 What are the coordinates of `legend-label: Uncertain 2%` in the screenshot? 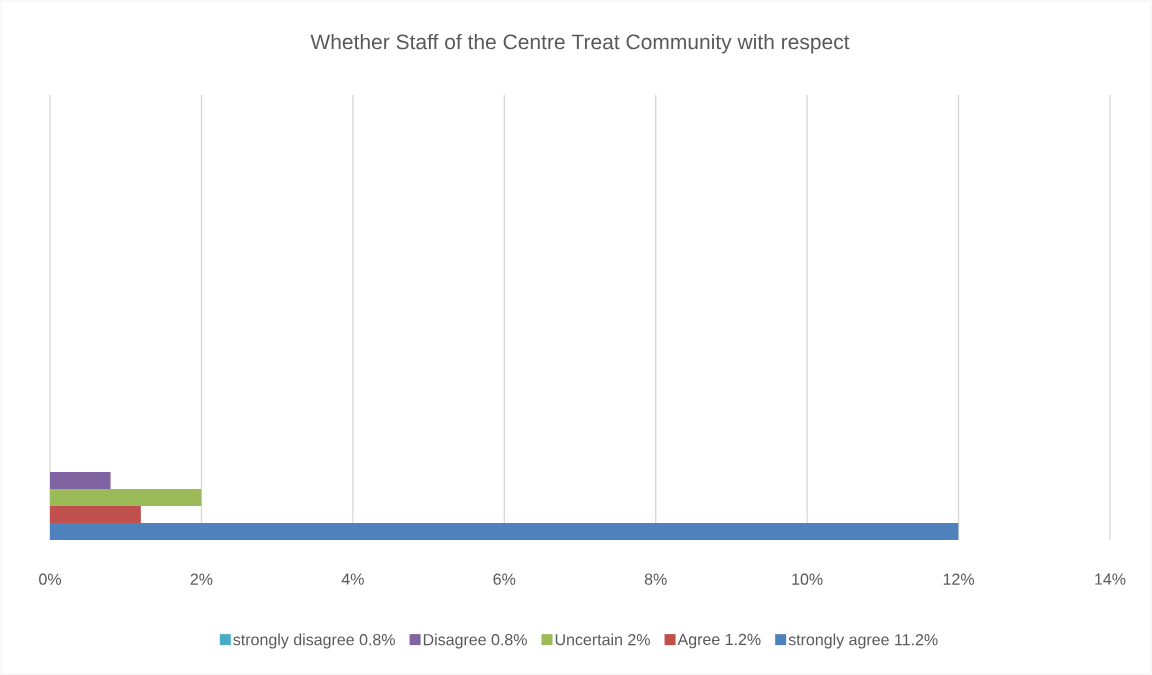 It's located at (602, 639).